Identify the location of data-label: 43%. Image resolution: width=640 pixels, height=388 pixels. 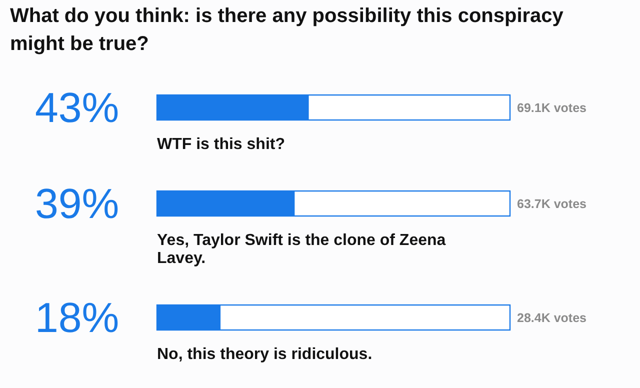
(77, 107).